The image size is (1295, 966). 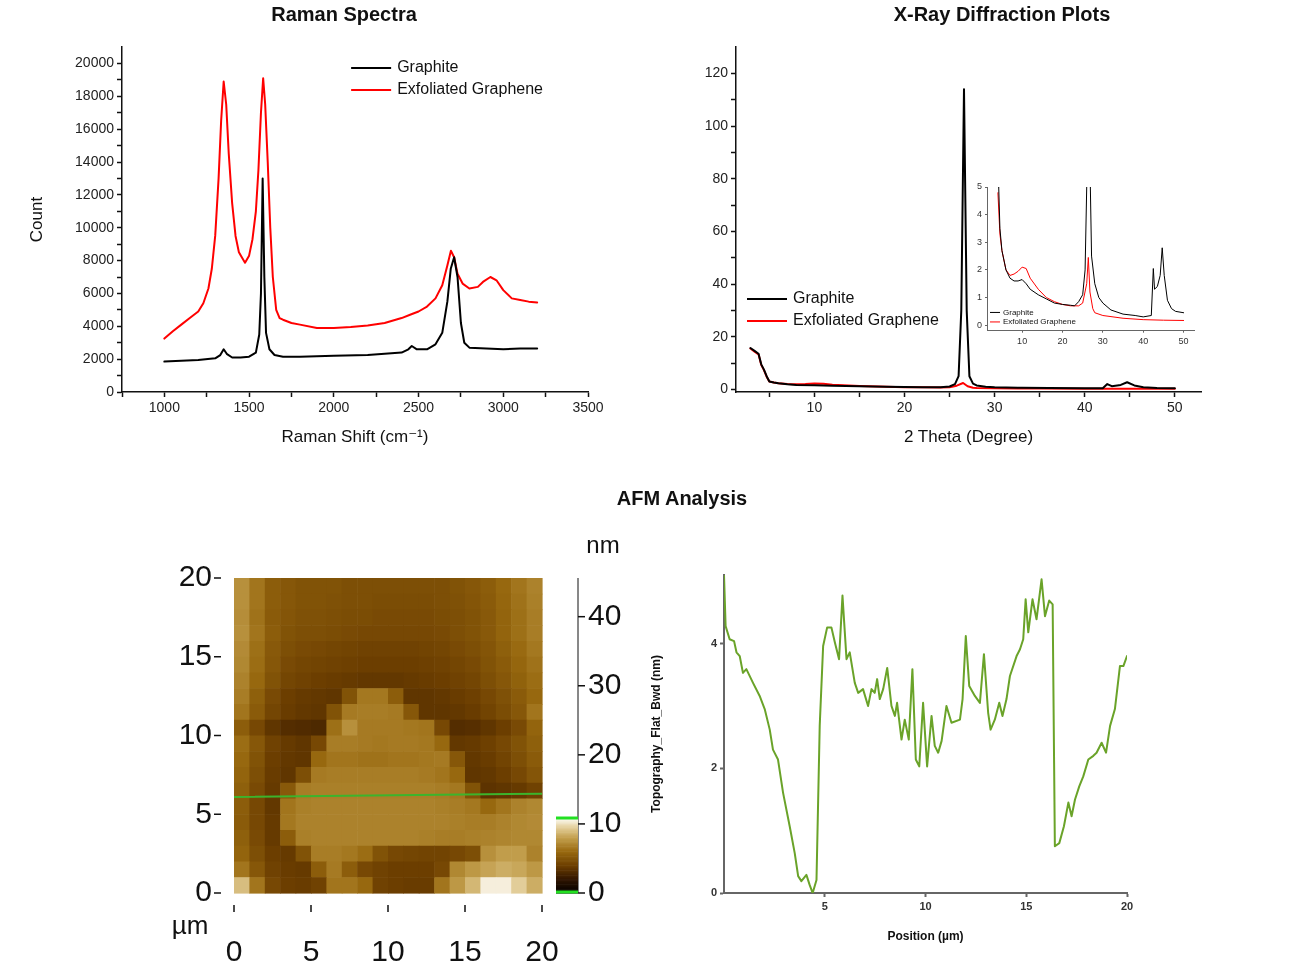 What do you see at coordinates (503, 407) in the screenshot?
I see `x-tick-label: 3000` at bounding box center [503, 407].